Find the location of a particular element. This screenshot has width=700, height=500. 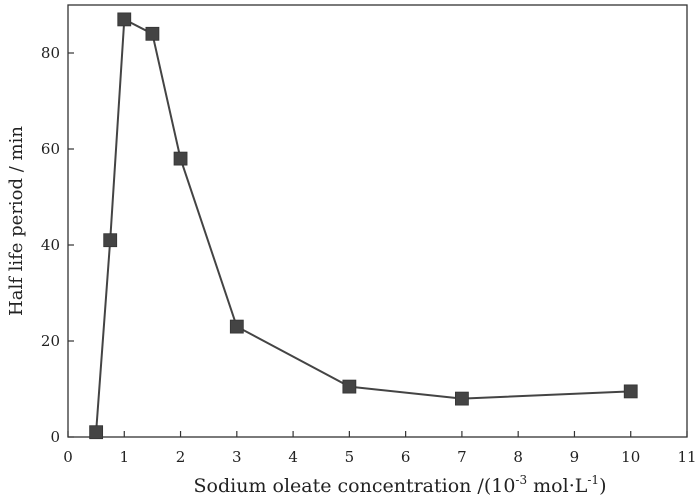

x-tick-label: 1 is located at coordinates (124, 457).